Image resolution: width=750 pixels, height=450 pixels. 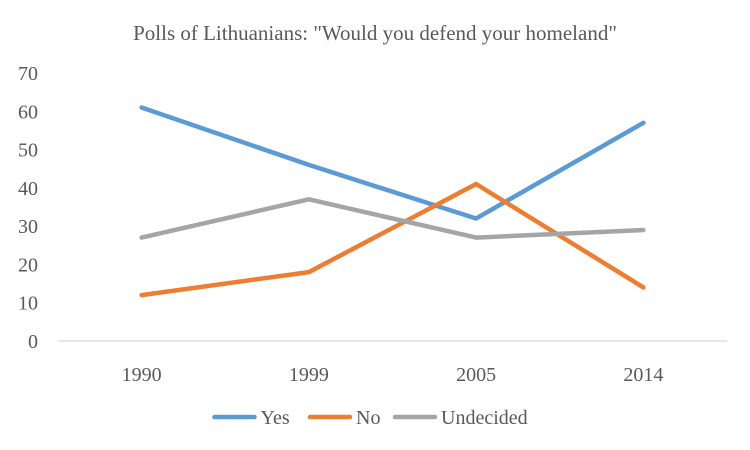 I want to click on y-tick-label: 10, so click(x=28, y=304).